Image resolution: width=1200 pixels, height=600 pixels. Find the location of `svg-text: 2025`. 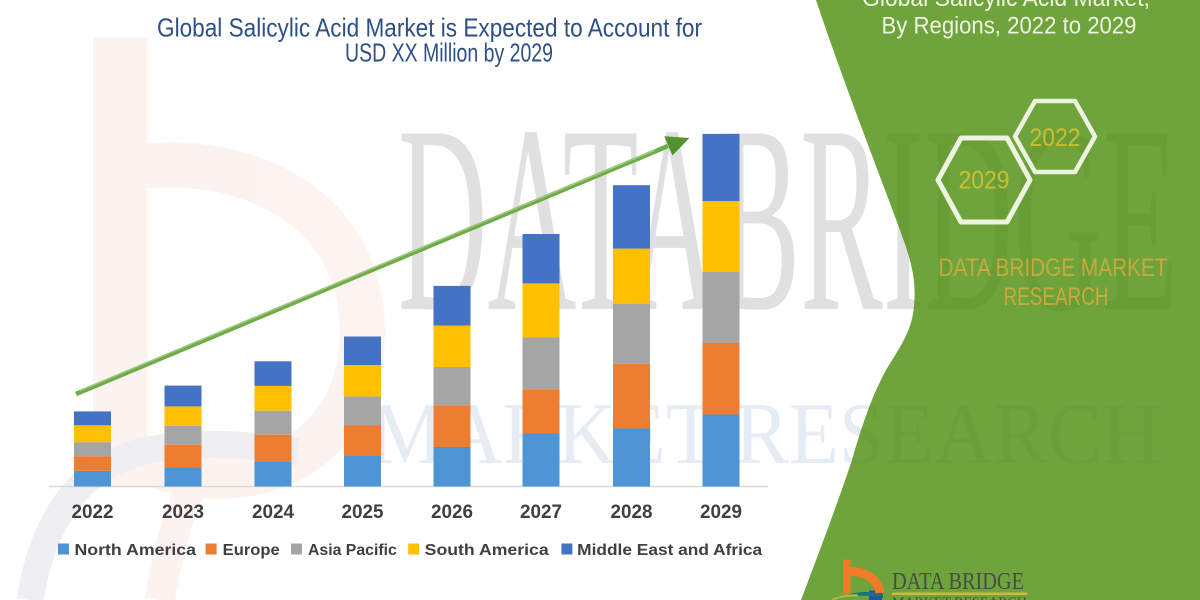

svg-text: 2025 is located at coordinates (363, 512).